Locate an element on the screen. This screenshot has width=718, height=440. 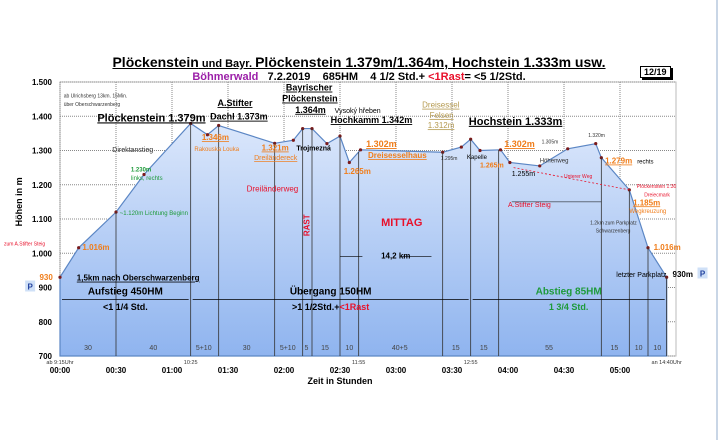
x-tick-label: 03:00 is located at coordinates (396, 370).